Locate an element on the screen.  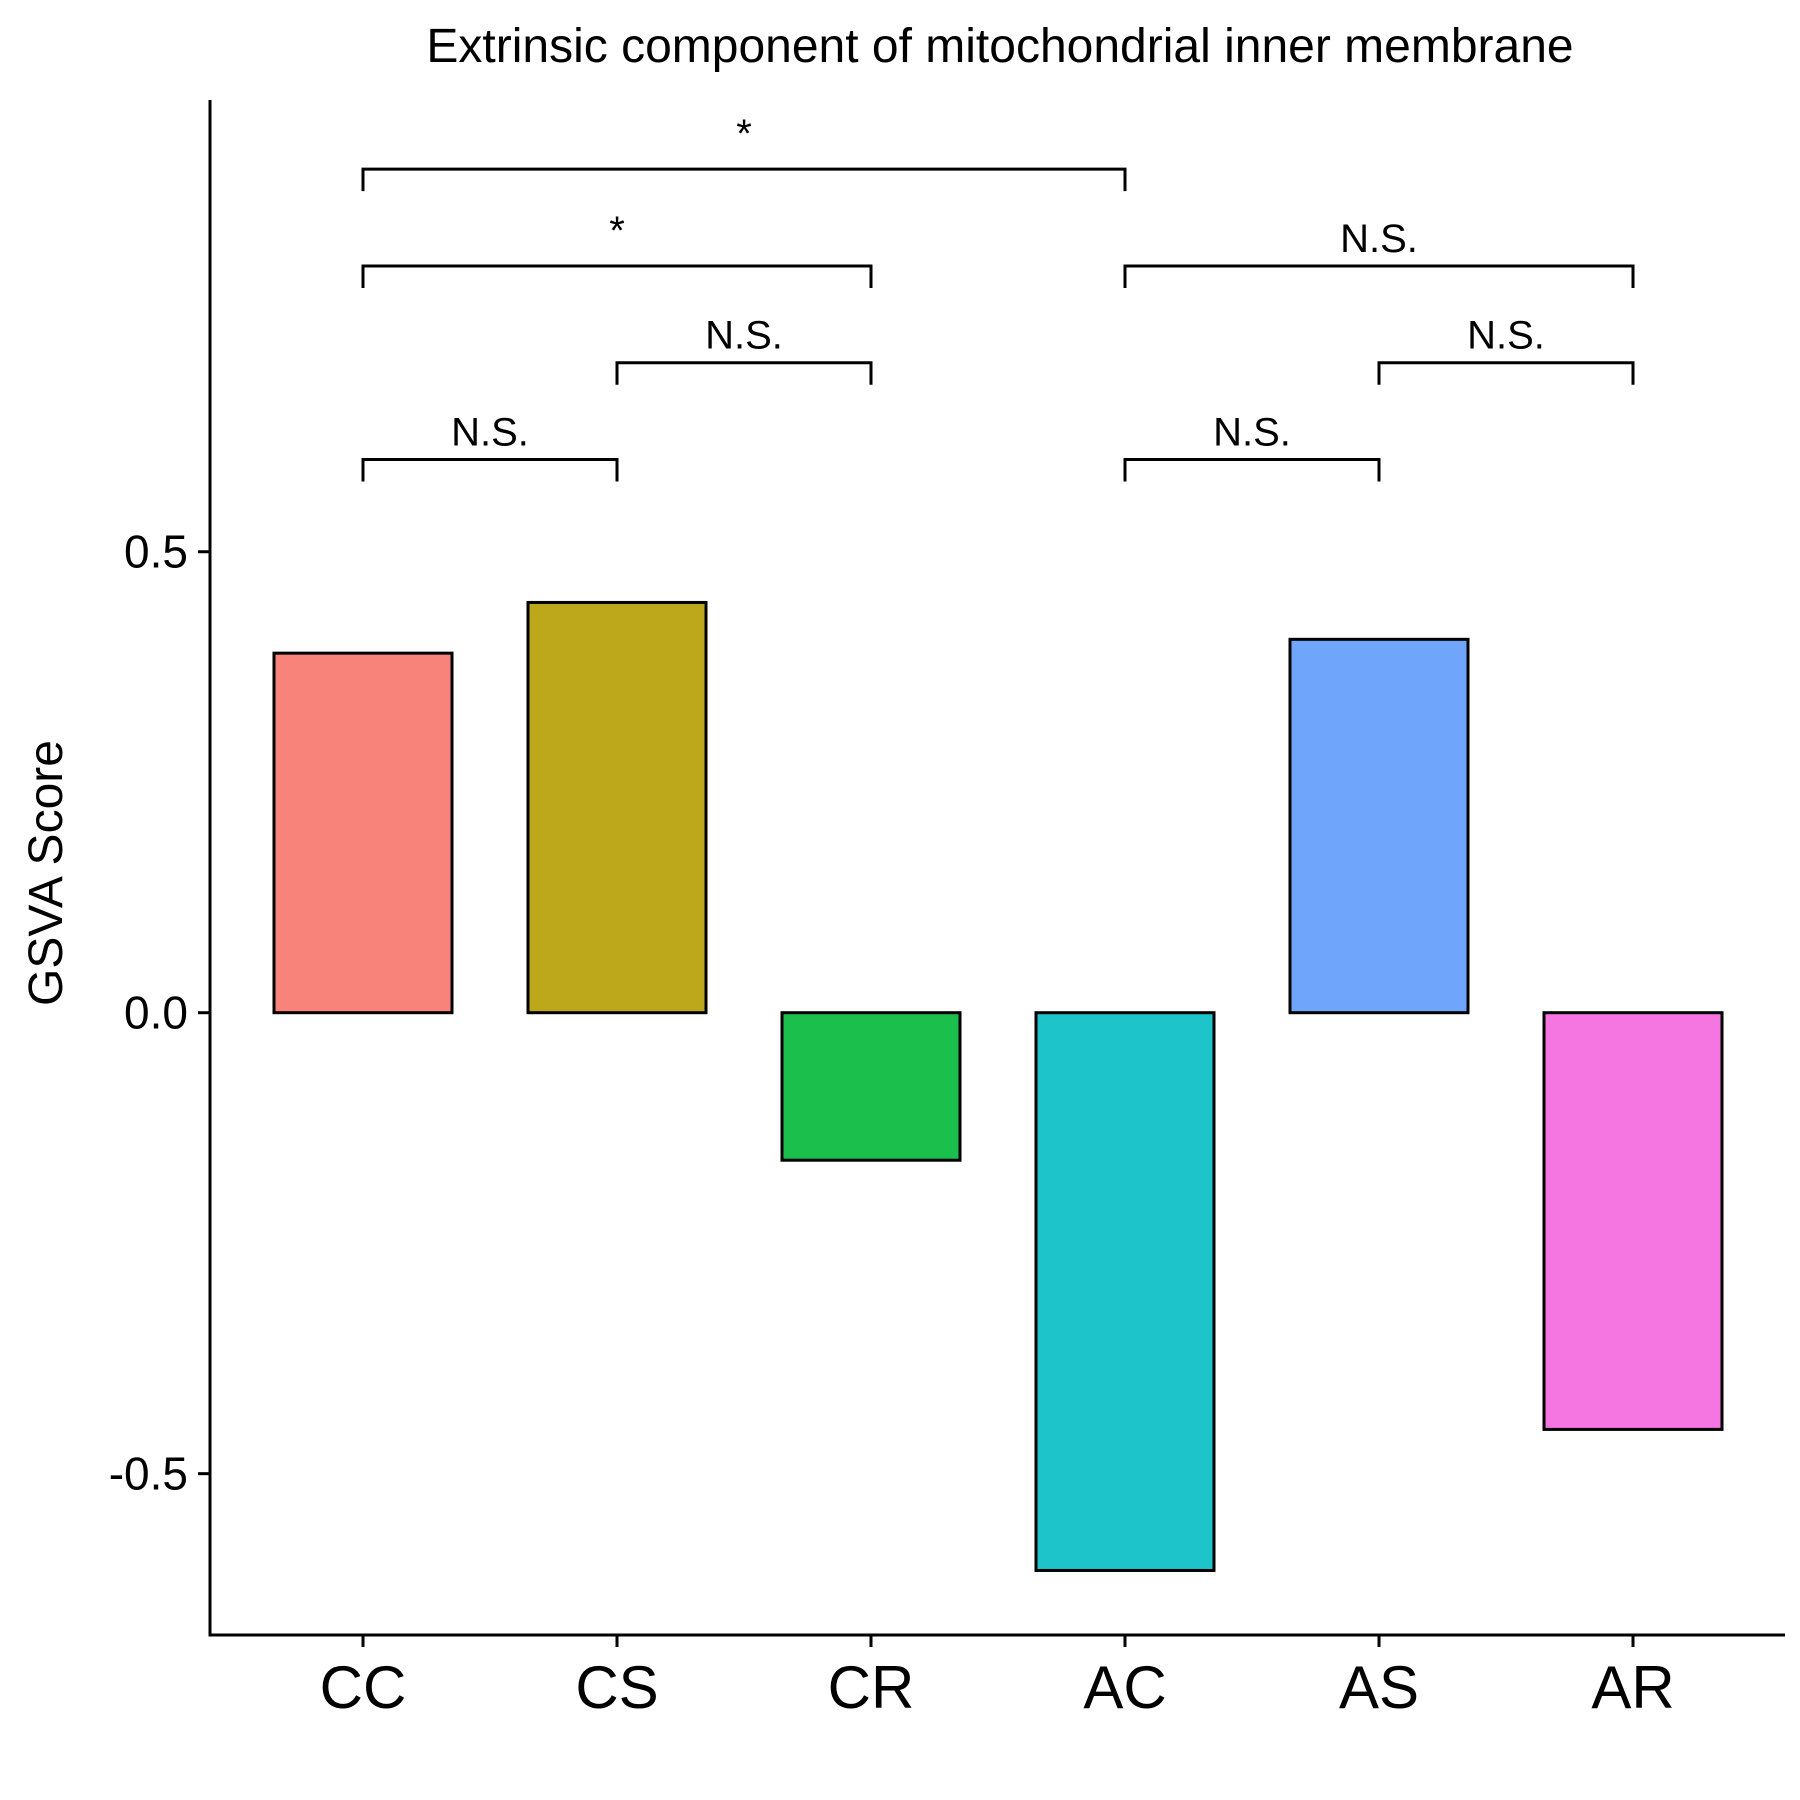
y-tick-label: 0.5 is located at coordinates (156, 552).